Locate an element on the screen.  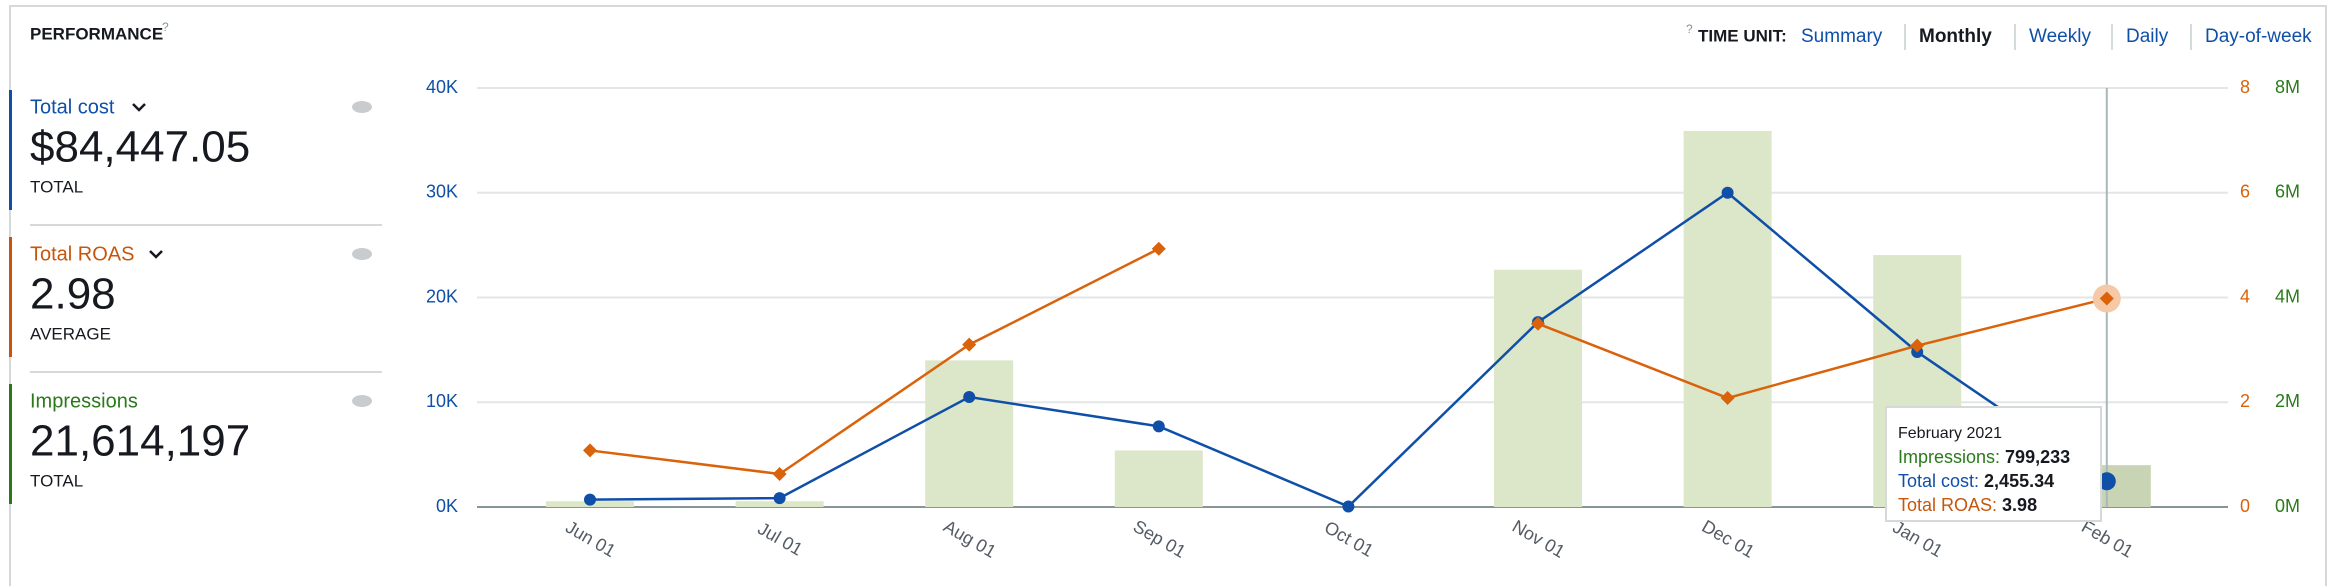
y2-tick-label: 2 is located at coordinates (2245, 401).